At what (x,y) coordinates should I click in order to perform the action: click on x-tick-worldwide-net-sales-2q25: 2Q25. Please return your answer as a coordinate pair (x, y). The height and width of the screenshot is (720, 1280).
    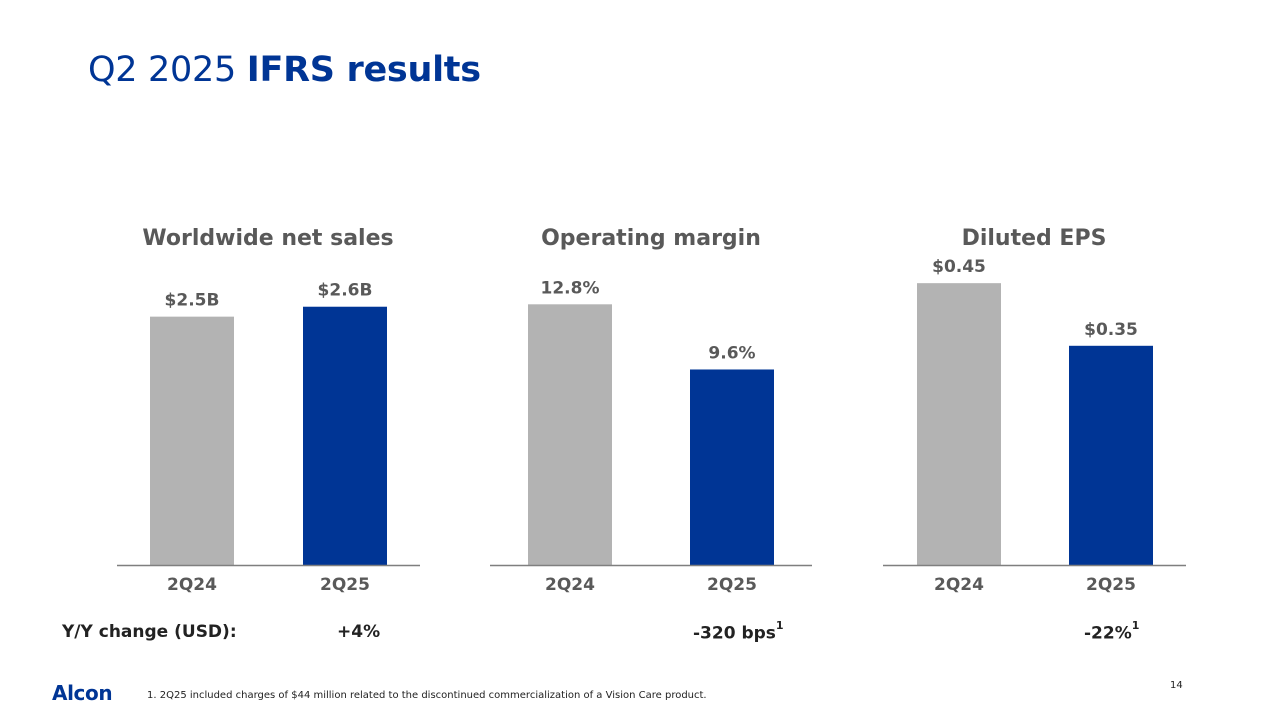
    Looking at the image, I should click on (345, 585).